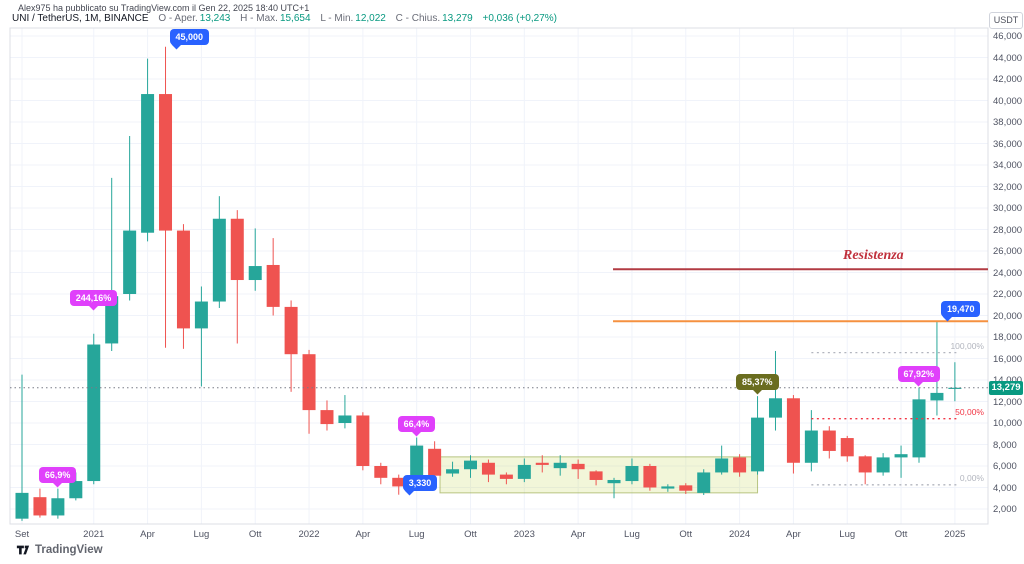 Image resolution: width=1024 pixels, height=564 pixels. Describe the element at coordinates (1008, 294) in the screenshot. I see `y-tick-label: 22,000` at that location.